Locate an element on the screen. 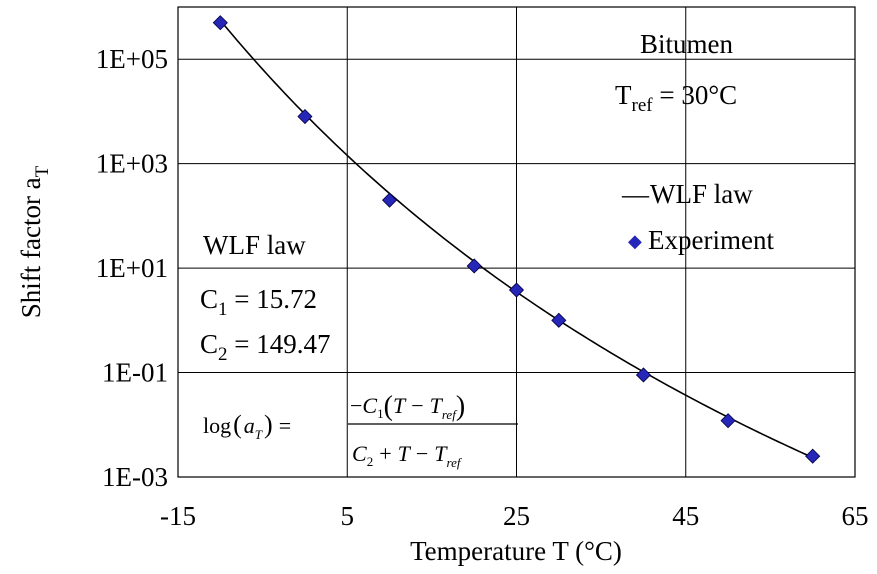  formula-numerator: −C1(T − Tref) is located at coordinates (407, 406).